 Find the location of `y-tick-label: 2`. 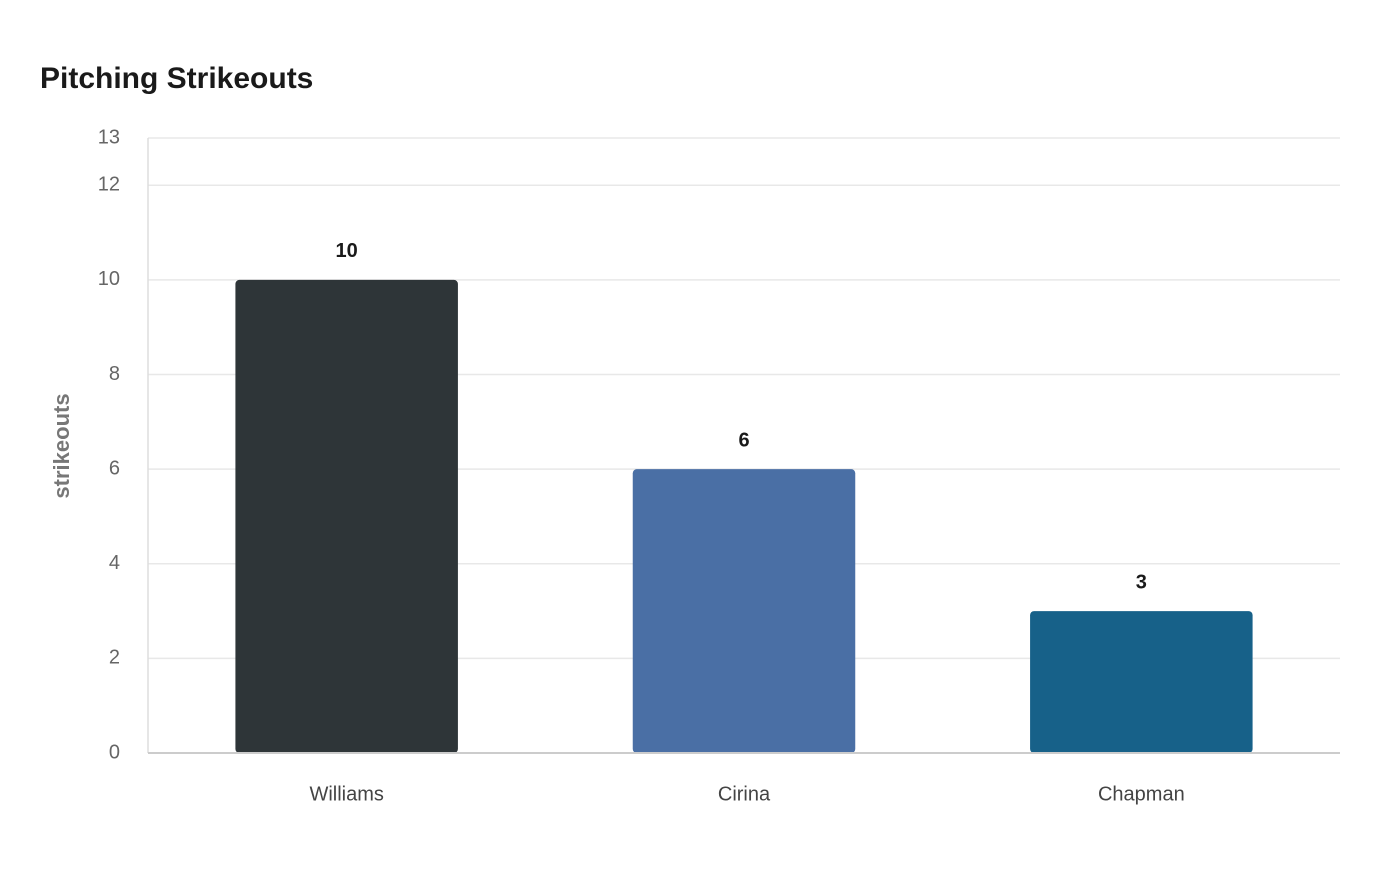

y-tick-label: 2 is located at coordinates (114, 658).